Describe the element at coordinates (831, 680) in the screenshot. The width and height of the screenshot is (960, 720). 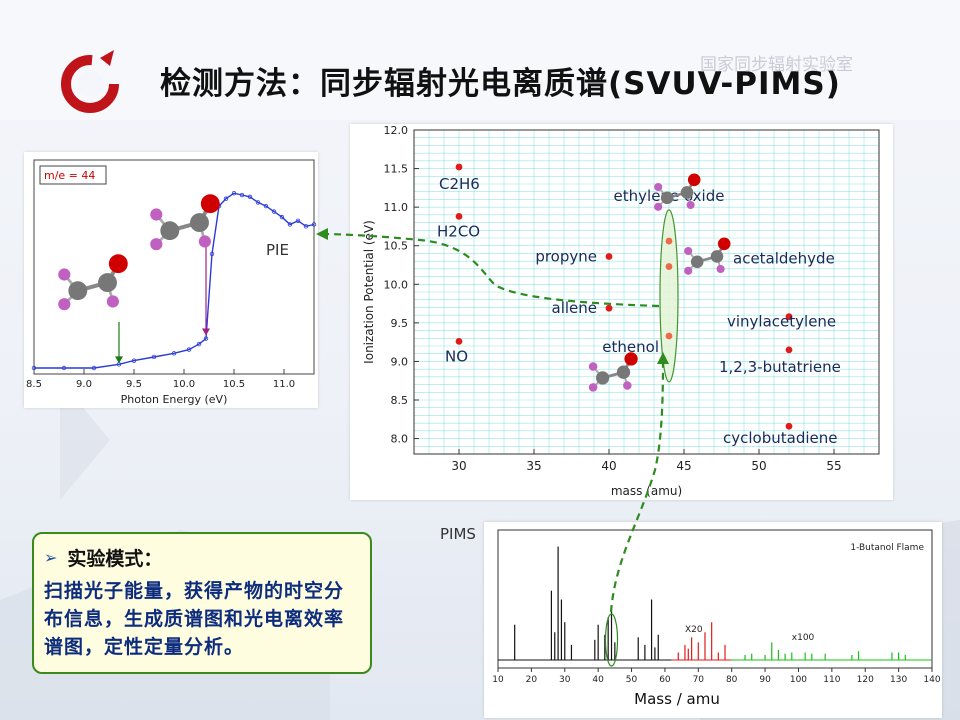
I see `ms-x-tick-label: 110` at that location.